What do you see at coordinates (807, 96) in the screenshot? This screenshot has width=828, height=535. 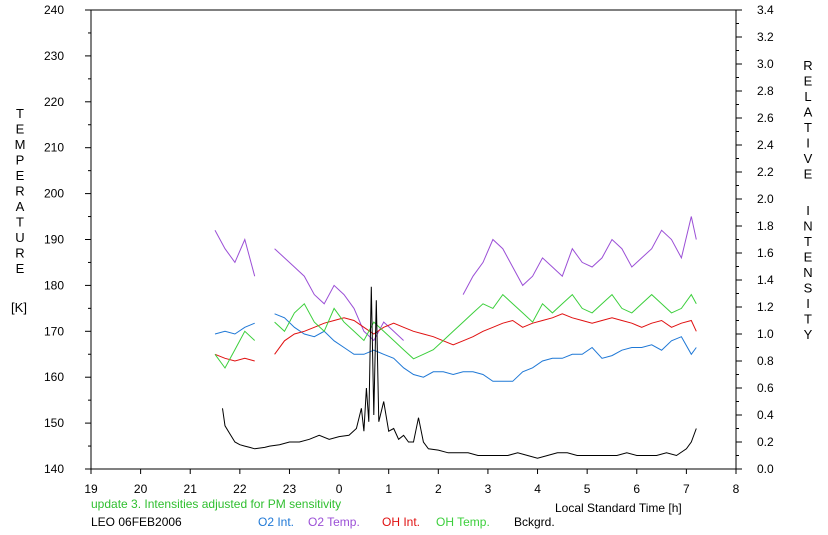 I see `y-right-title-letter: L` at bounding box center [807, 96].